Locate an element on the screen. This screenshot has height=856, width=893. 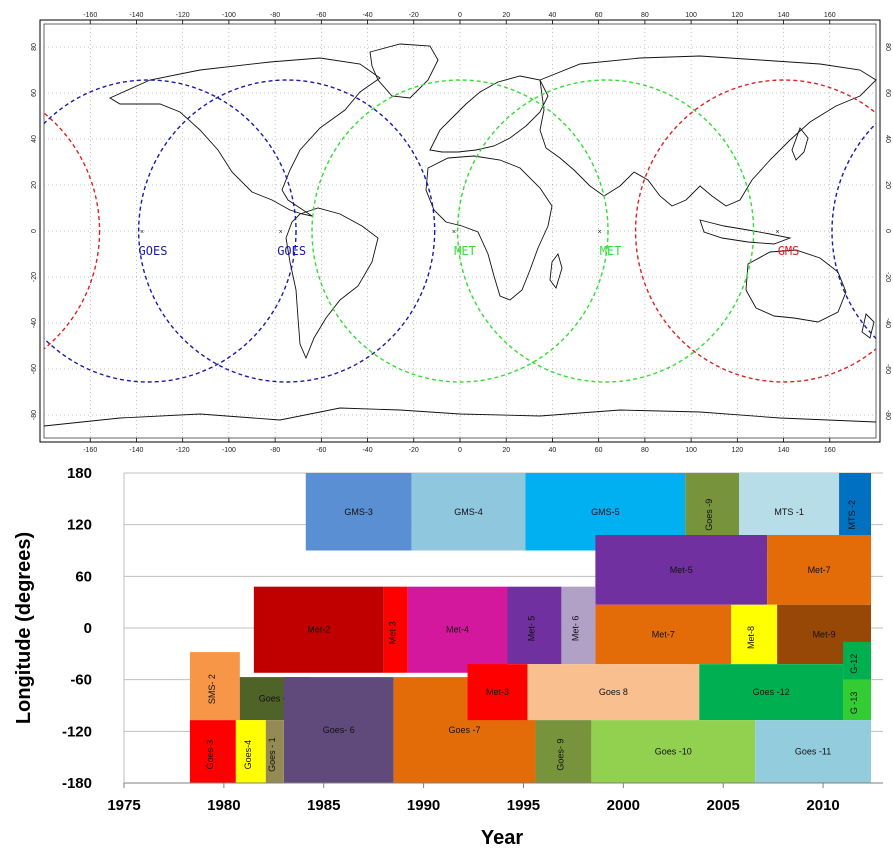
satellite-bar-label: Met-5 is located at coordinates (681, 570).